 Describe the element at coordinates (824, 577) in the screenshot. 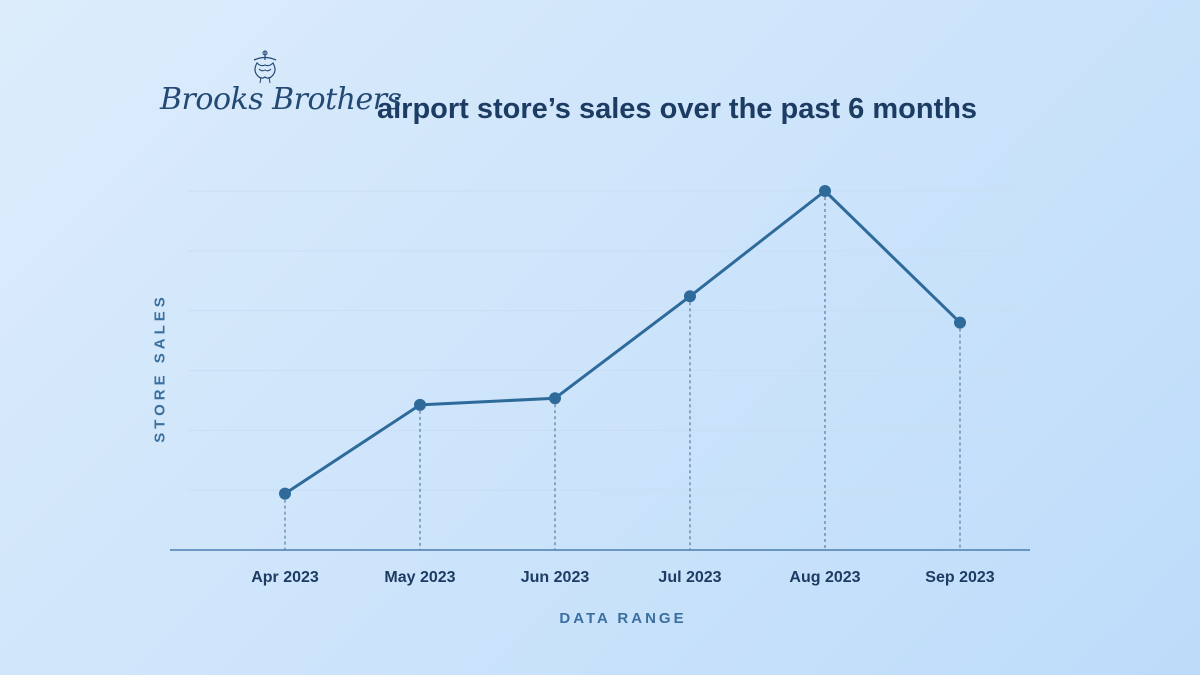

I see `x-tick-label: Aug 2023` at that location.